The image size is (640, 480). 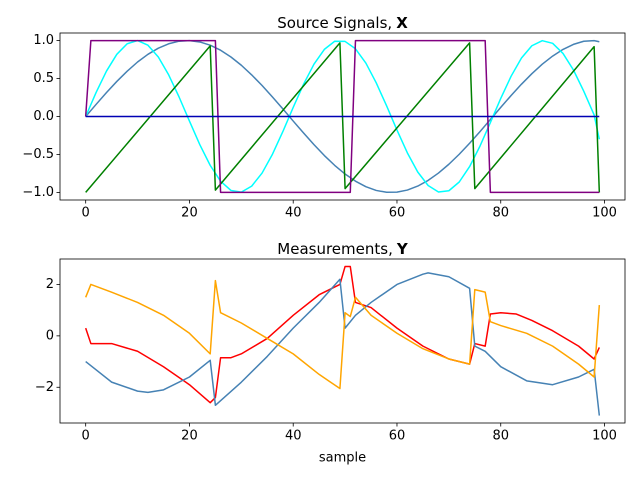 What do you see at coordinates (38, 192) in the screenshot?
I see `y-tick-label: −1.0` at bounding box center [38, 192].